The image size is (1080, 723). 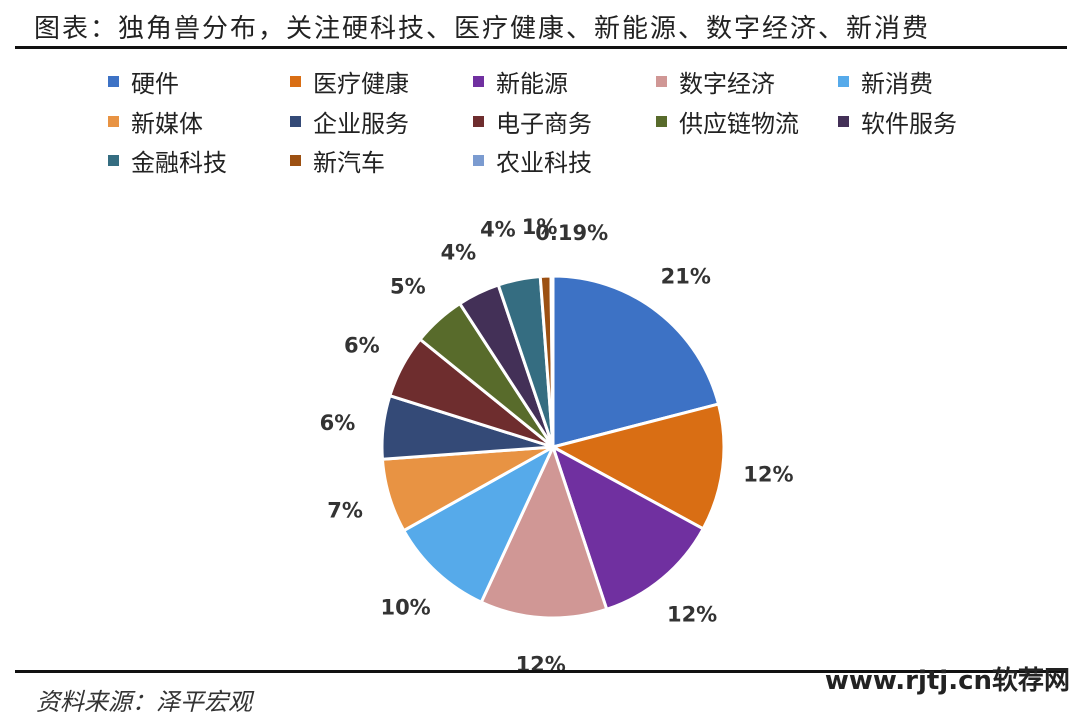 What do you see at coordinates (408, 287) in the screenshot?
I see `data-label: 5%` at bounding box center [408, 287].